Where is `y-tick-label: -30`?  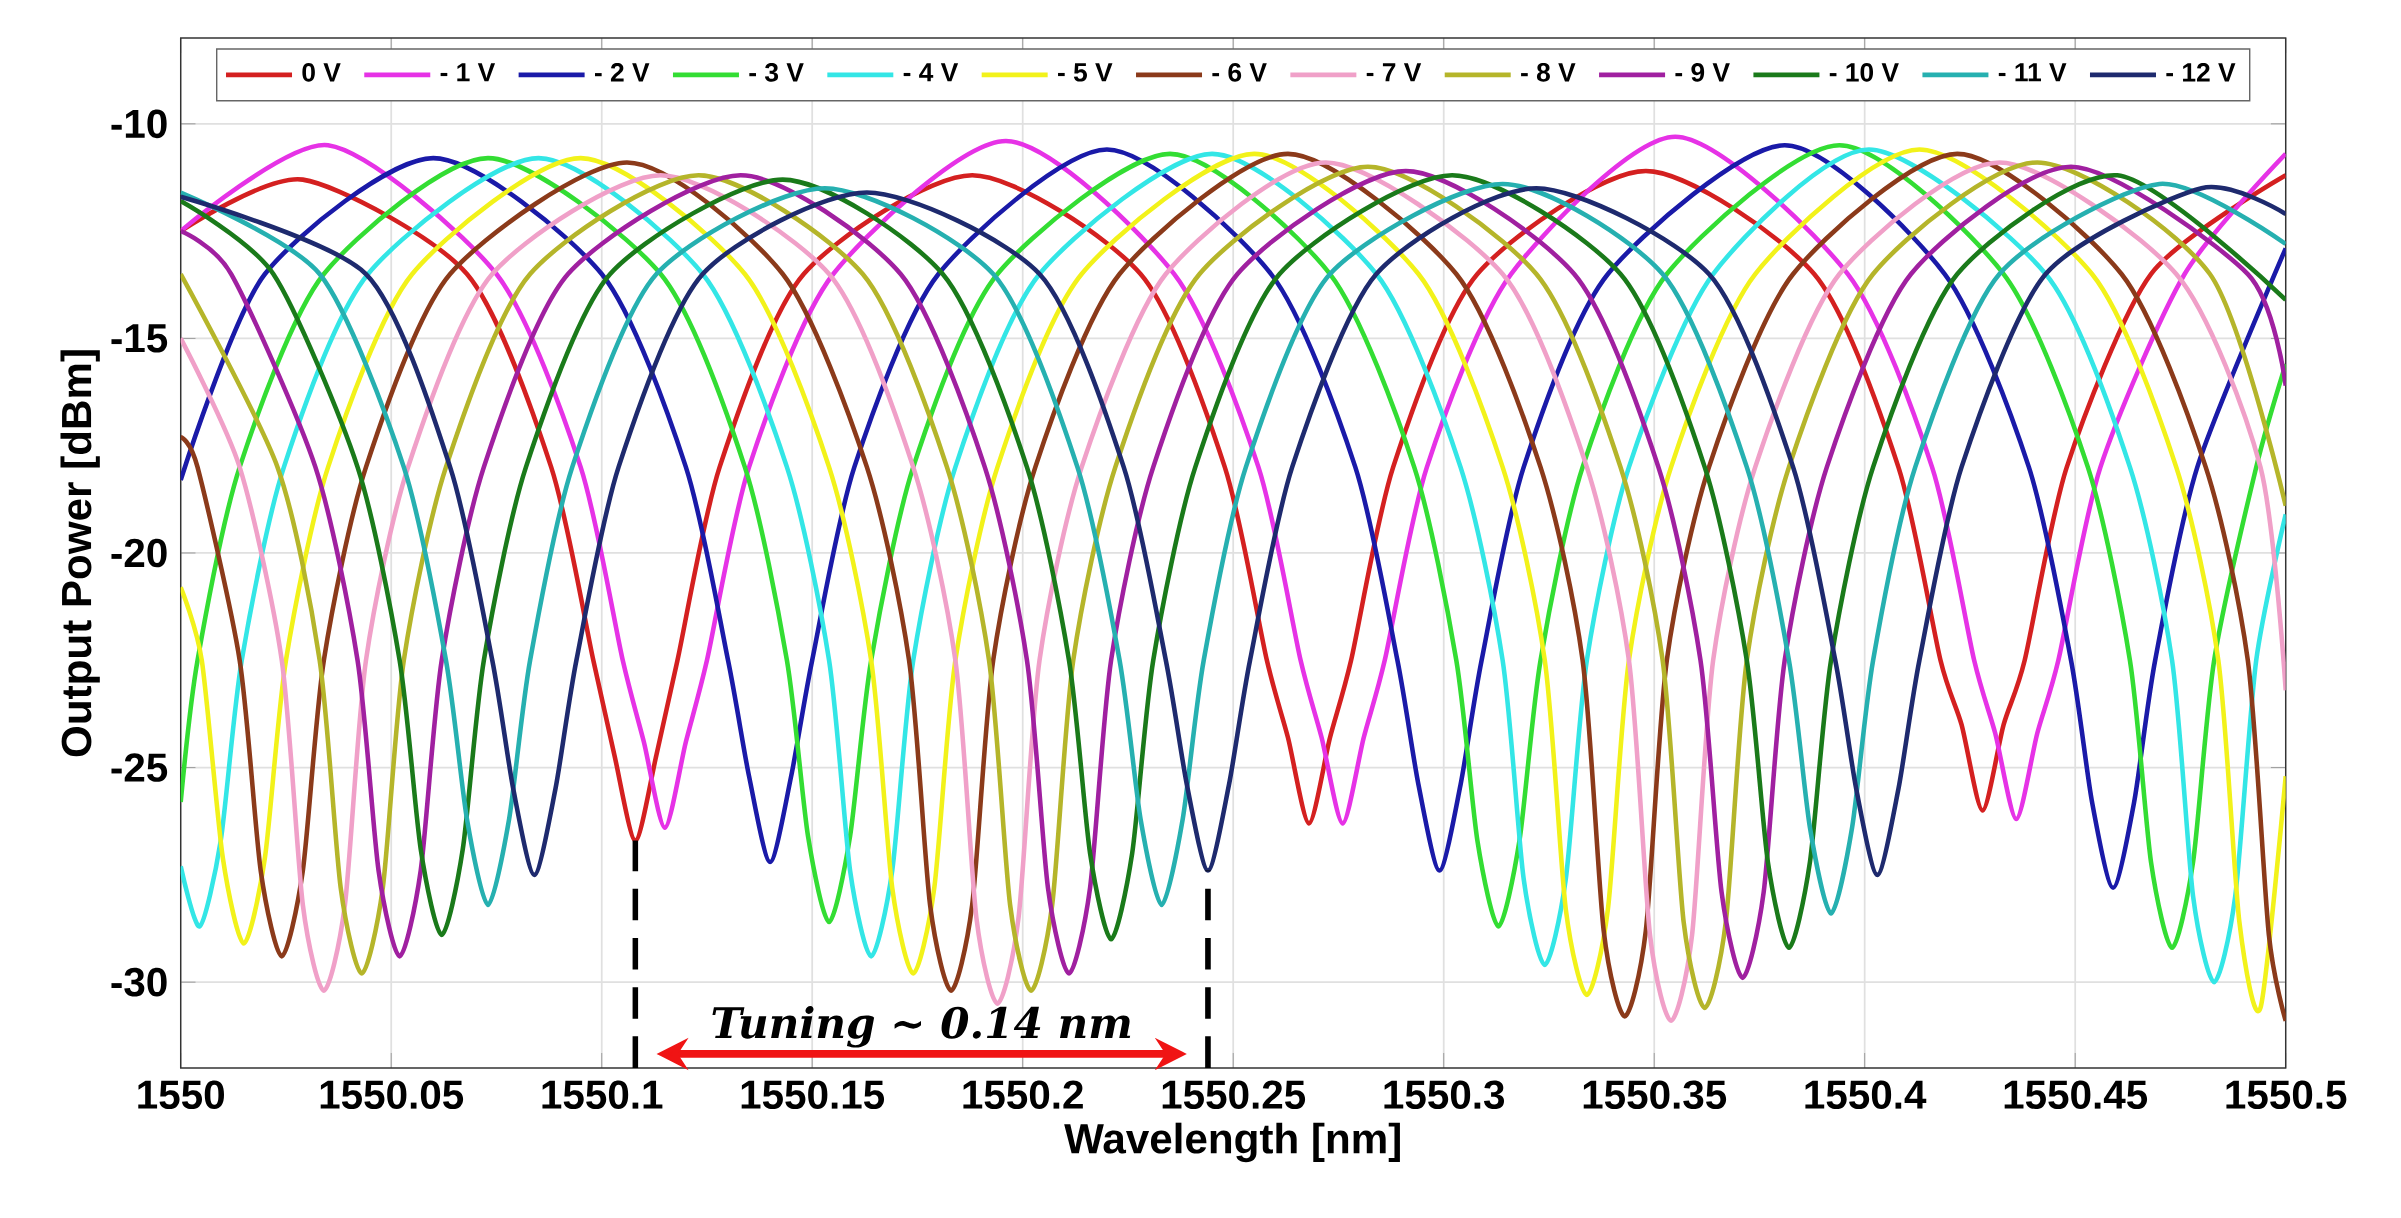 y-tick-label: -30 is located at coordinates (139, 982).